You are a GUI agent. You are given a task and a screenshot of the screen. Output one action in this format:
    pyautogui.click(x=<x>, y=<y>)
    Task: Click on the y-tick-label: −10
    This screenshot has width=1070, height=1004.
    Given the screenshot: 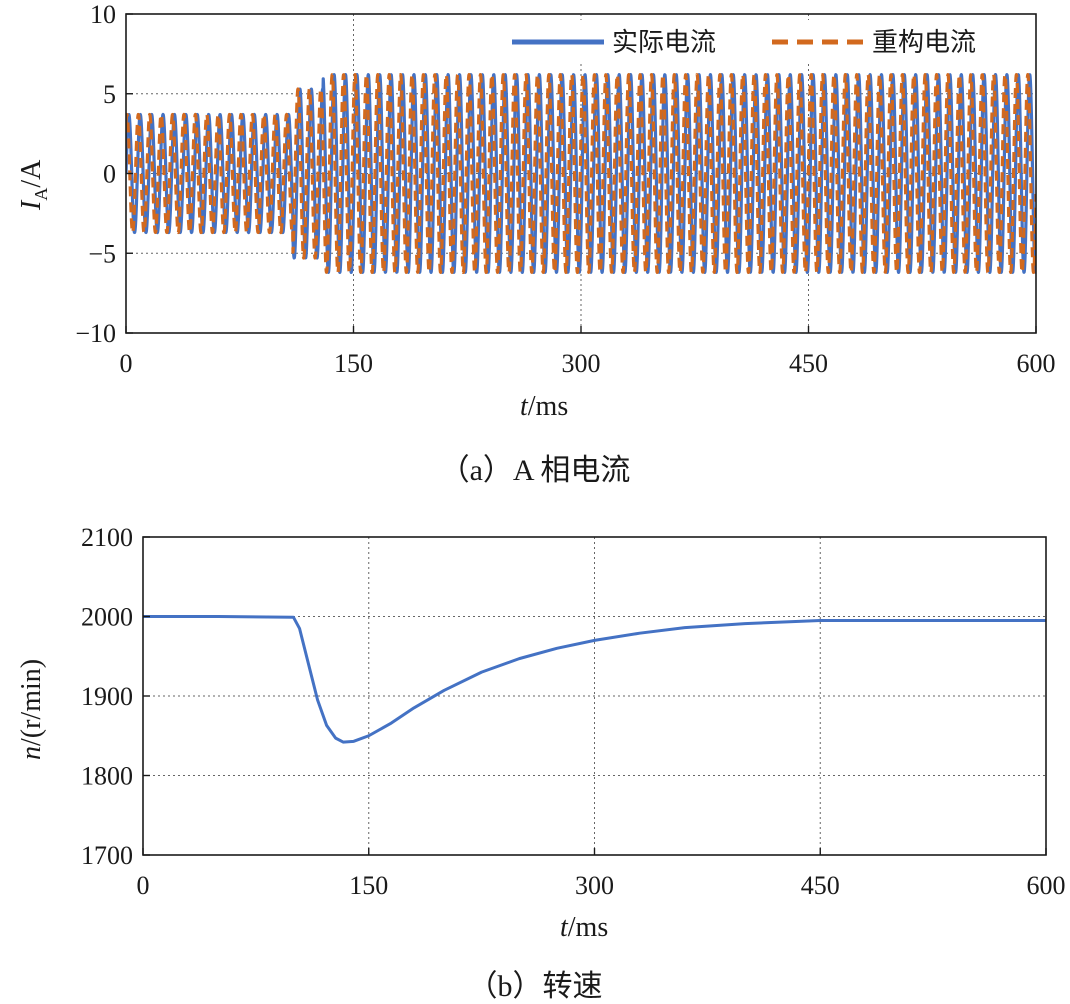 What is the action you would take?
    pyautogui.click(x=95, y=333)
    